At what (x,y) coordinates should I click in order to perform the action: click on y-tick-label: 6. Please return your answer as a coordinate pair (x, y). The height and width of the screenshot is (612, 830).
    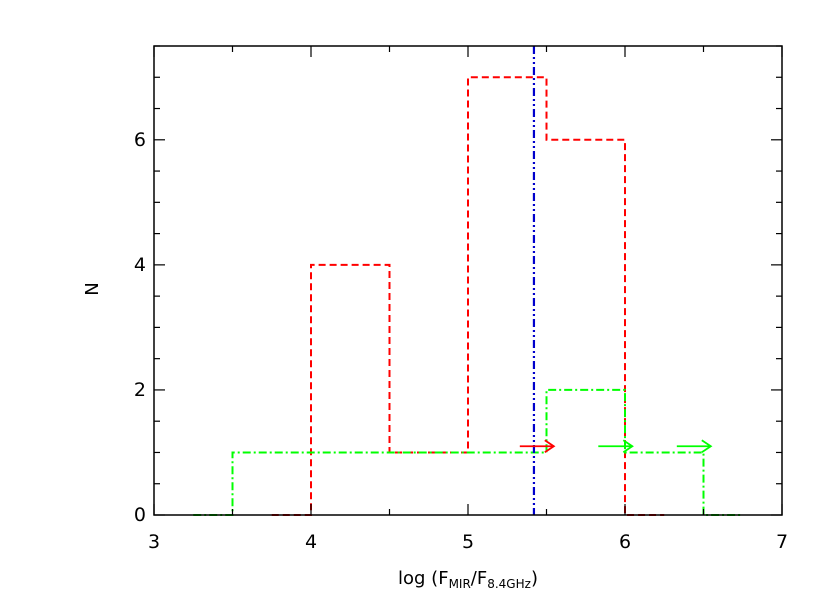
    Looking at the image, I should click on (140, 140).